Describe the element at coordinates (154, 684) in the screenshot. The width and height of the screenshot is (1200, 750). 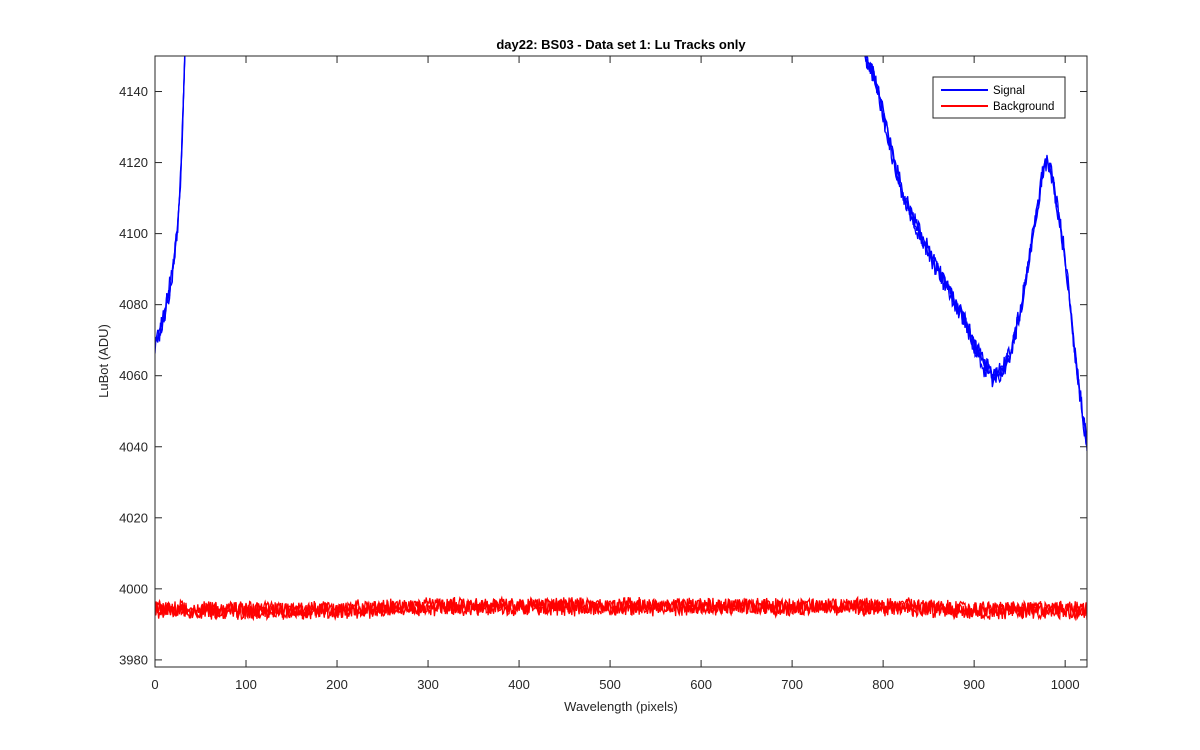
I see `x-tick-label: 0` at that location.